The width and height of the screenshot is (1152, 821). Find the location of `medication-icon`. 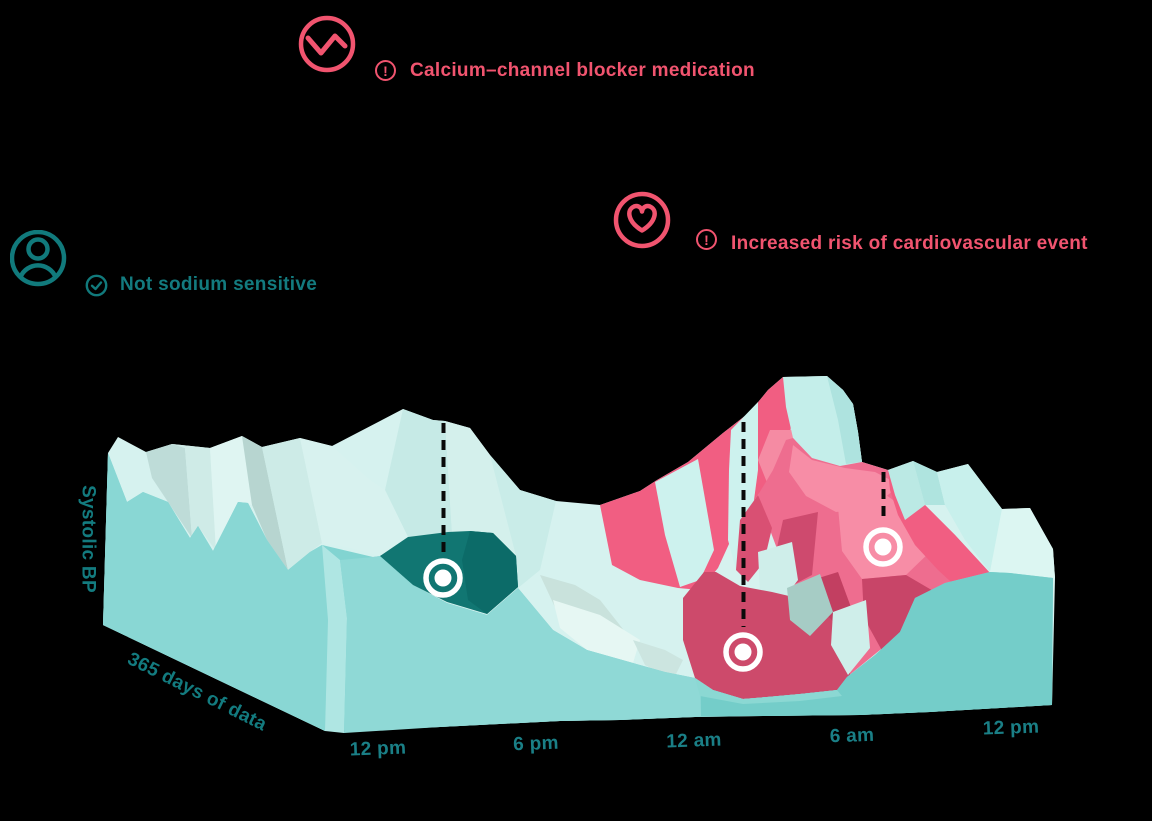

medication-icon is located at coordinates (327, 44).